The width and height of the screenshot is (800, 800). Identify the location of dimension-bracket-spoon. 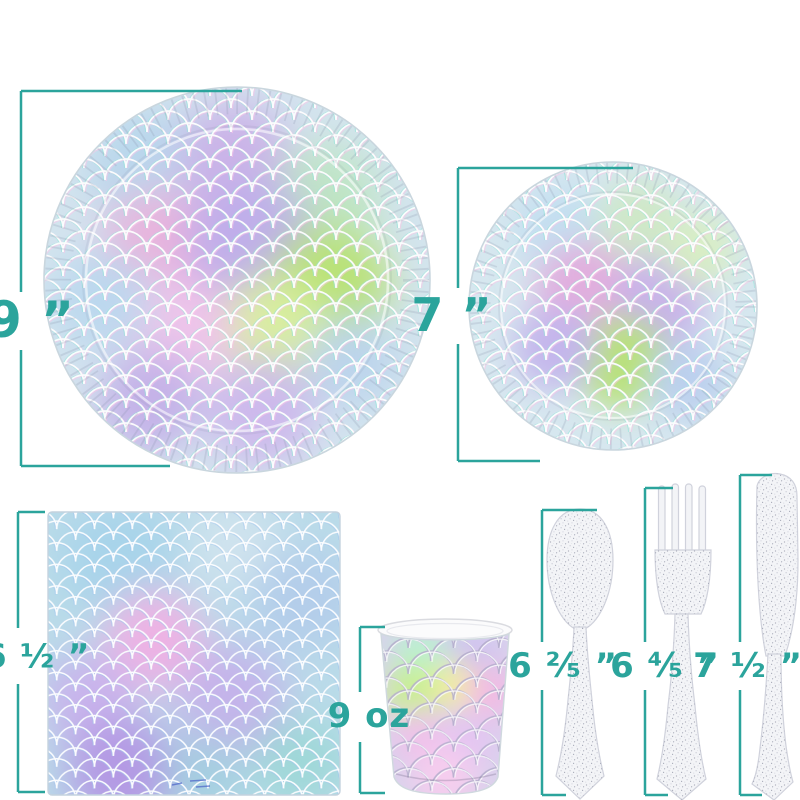
(568, 652).